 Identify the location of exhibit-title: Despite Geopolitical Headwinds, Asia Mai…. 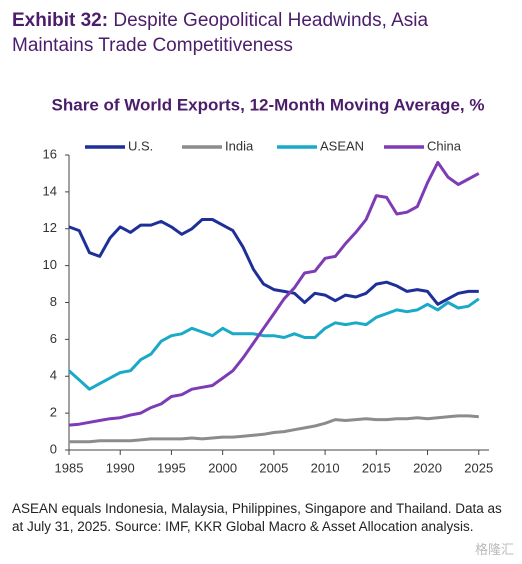
(220, 33).